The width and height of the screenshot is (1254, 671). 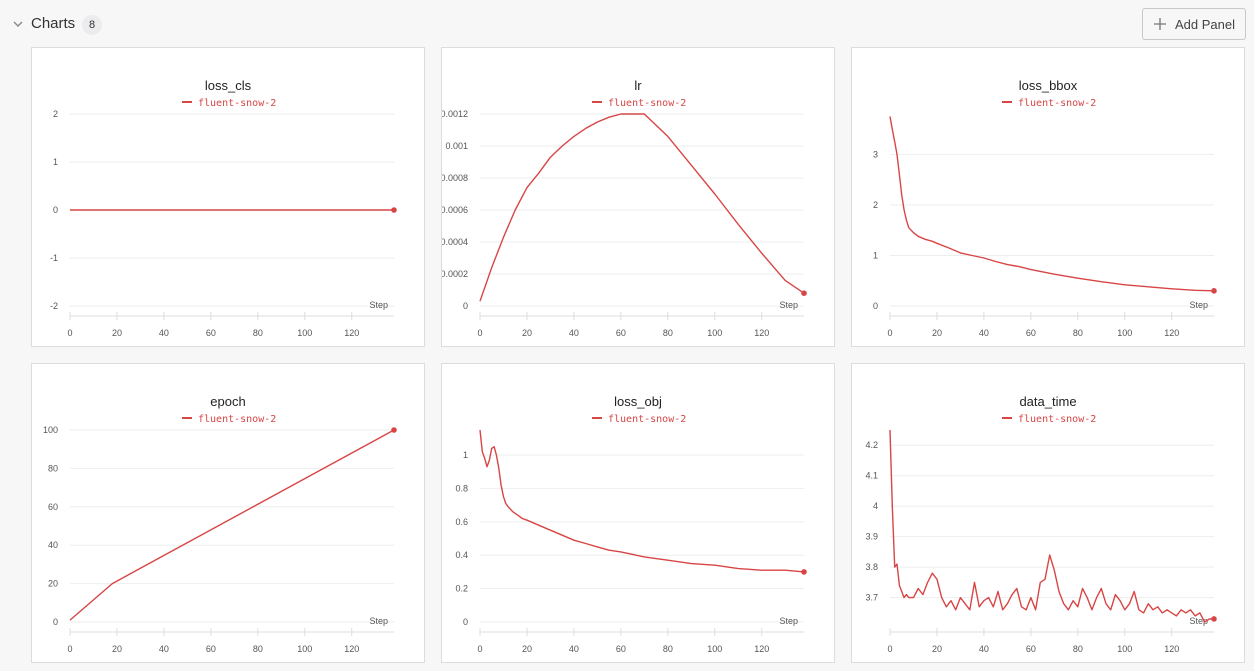 I want to click on y-tick-label: 3.9, so click(x=871, y=537).